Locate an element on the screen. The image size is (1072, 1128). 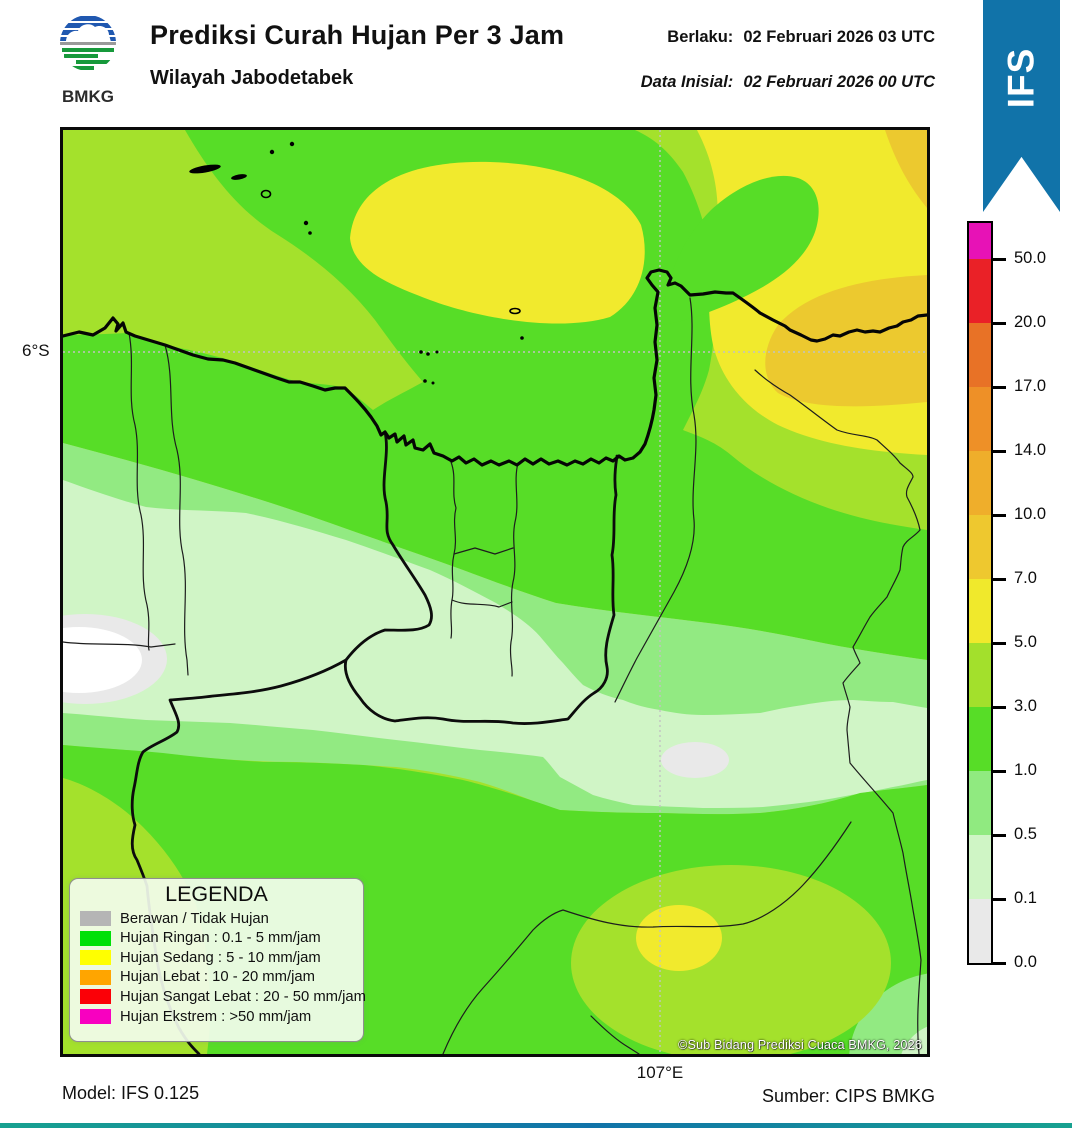
valid-time-value: 02 Februari 2026 03 UTC is located at coordinates (839, 37).